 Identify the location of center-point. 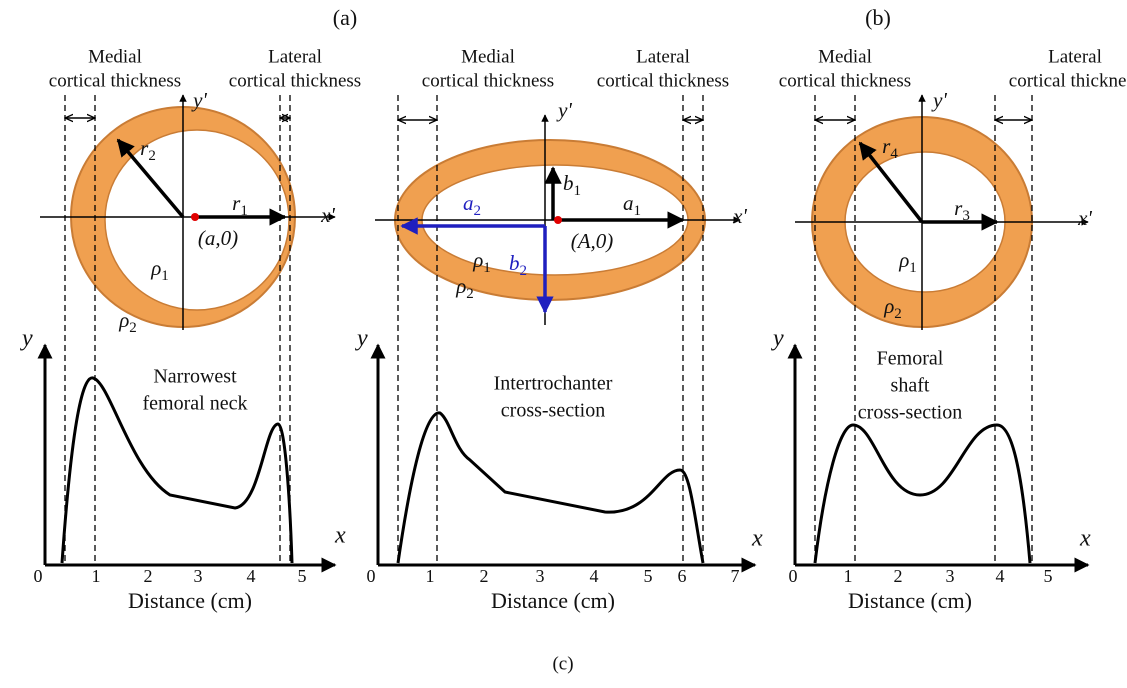
(195, 217).